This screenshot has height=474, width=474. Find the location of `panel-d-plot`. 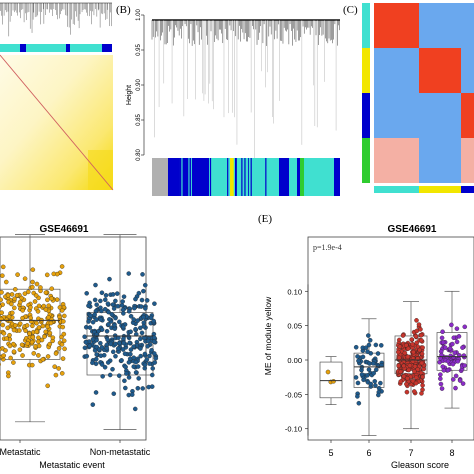

panel-d-plot is located at coordinates (79, 332).